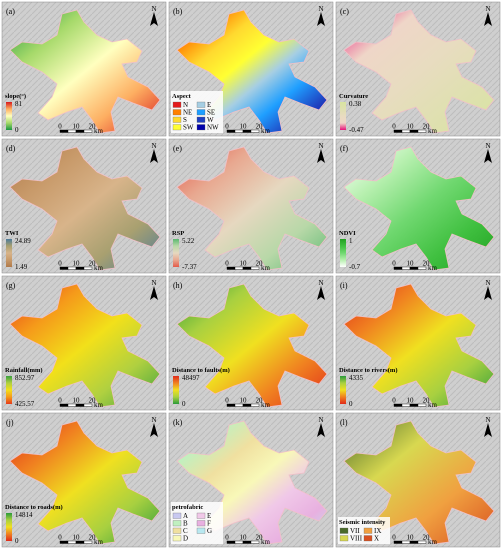 The image size is (502, 550). Describe the element at coordinates (24, 515) in the screenshot. I see `legend-max: 14814` at that location.